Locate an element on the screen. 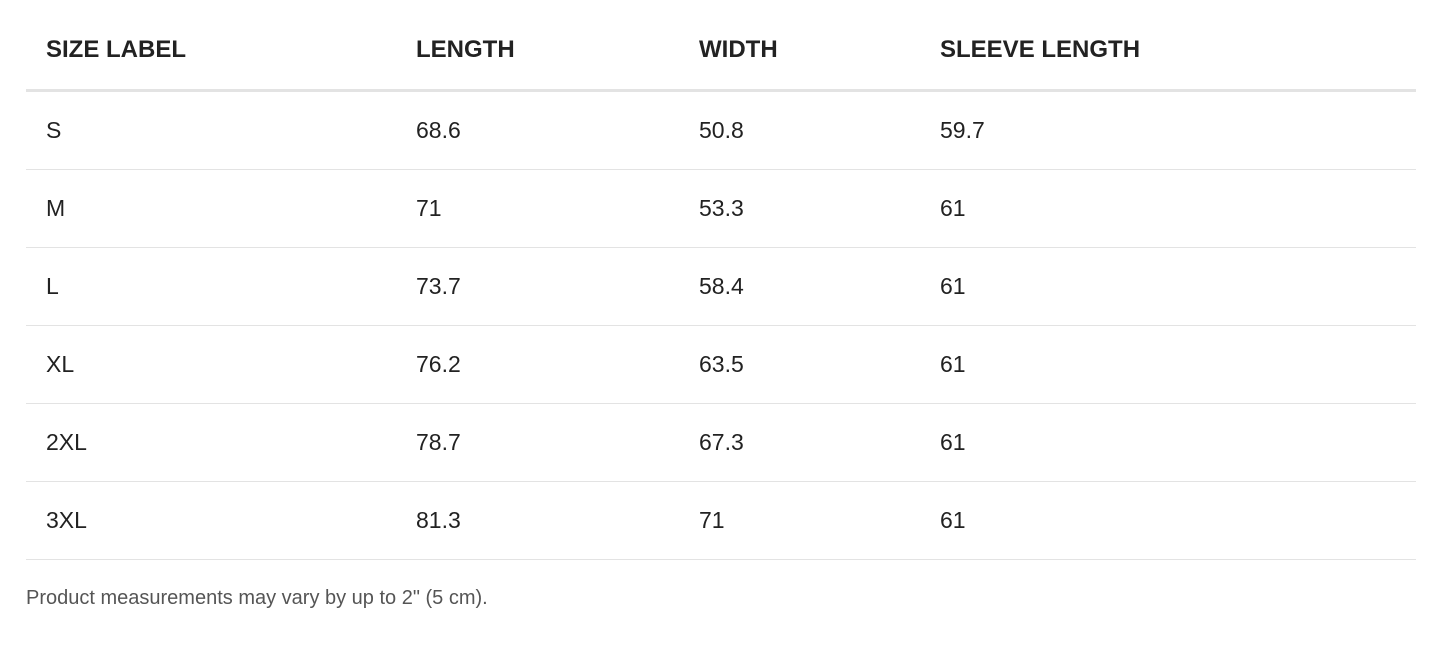  table-cell: 78.7 is located at coordinates (438, 442).